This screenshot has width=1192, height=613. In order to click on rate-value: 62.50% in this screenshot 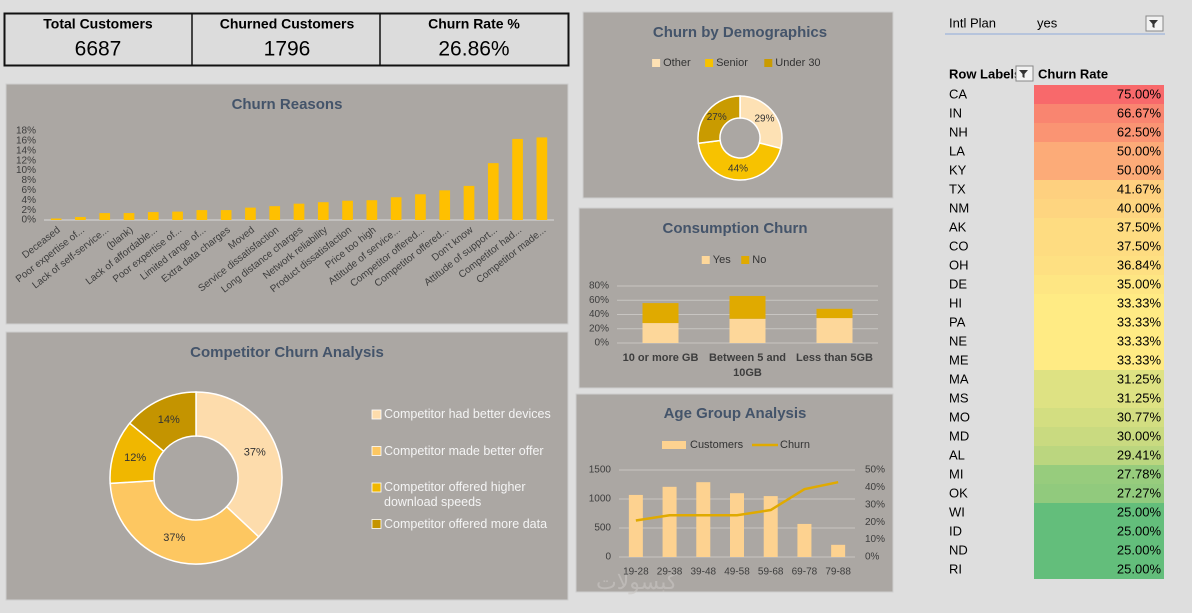, I will do `click(1139, 131)`.